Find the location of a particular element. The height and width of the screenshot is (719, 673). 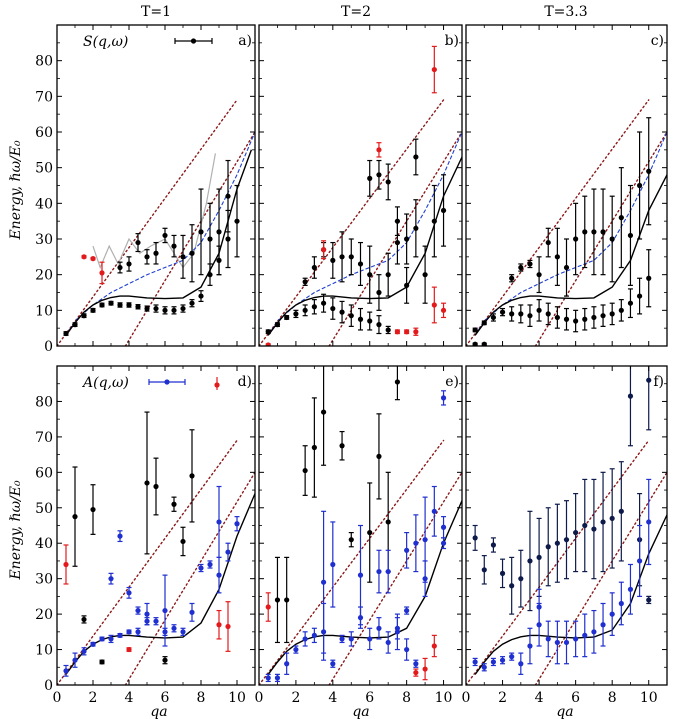

legend-marker-blue is located at coordinates (167, 382).